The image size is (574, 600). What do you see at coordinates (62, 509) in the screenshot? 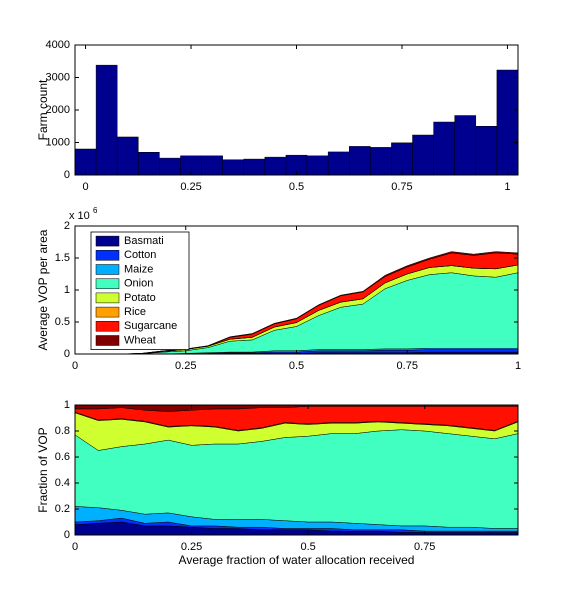
I see `y-tick-label: 0.2` at bounding box center [62, 509].